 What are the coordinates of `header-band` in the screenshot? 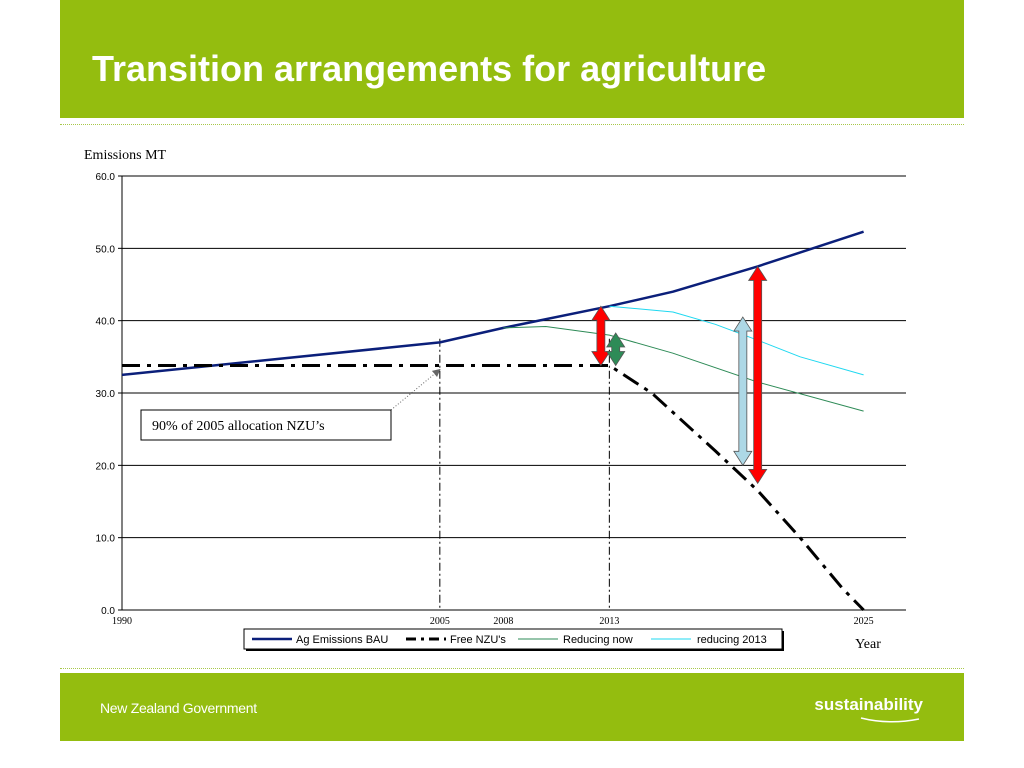 It's located at (512, 59).